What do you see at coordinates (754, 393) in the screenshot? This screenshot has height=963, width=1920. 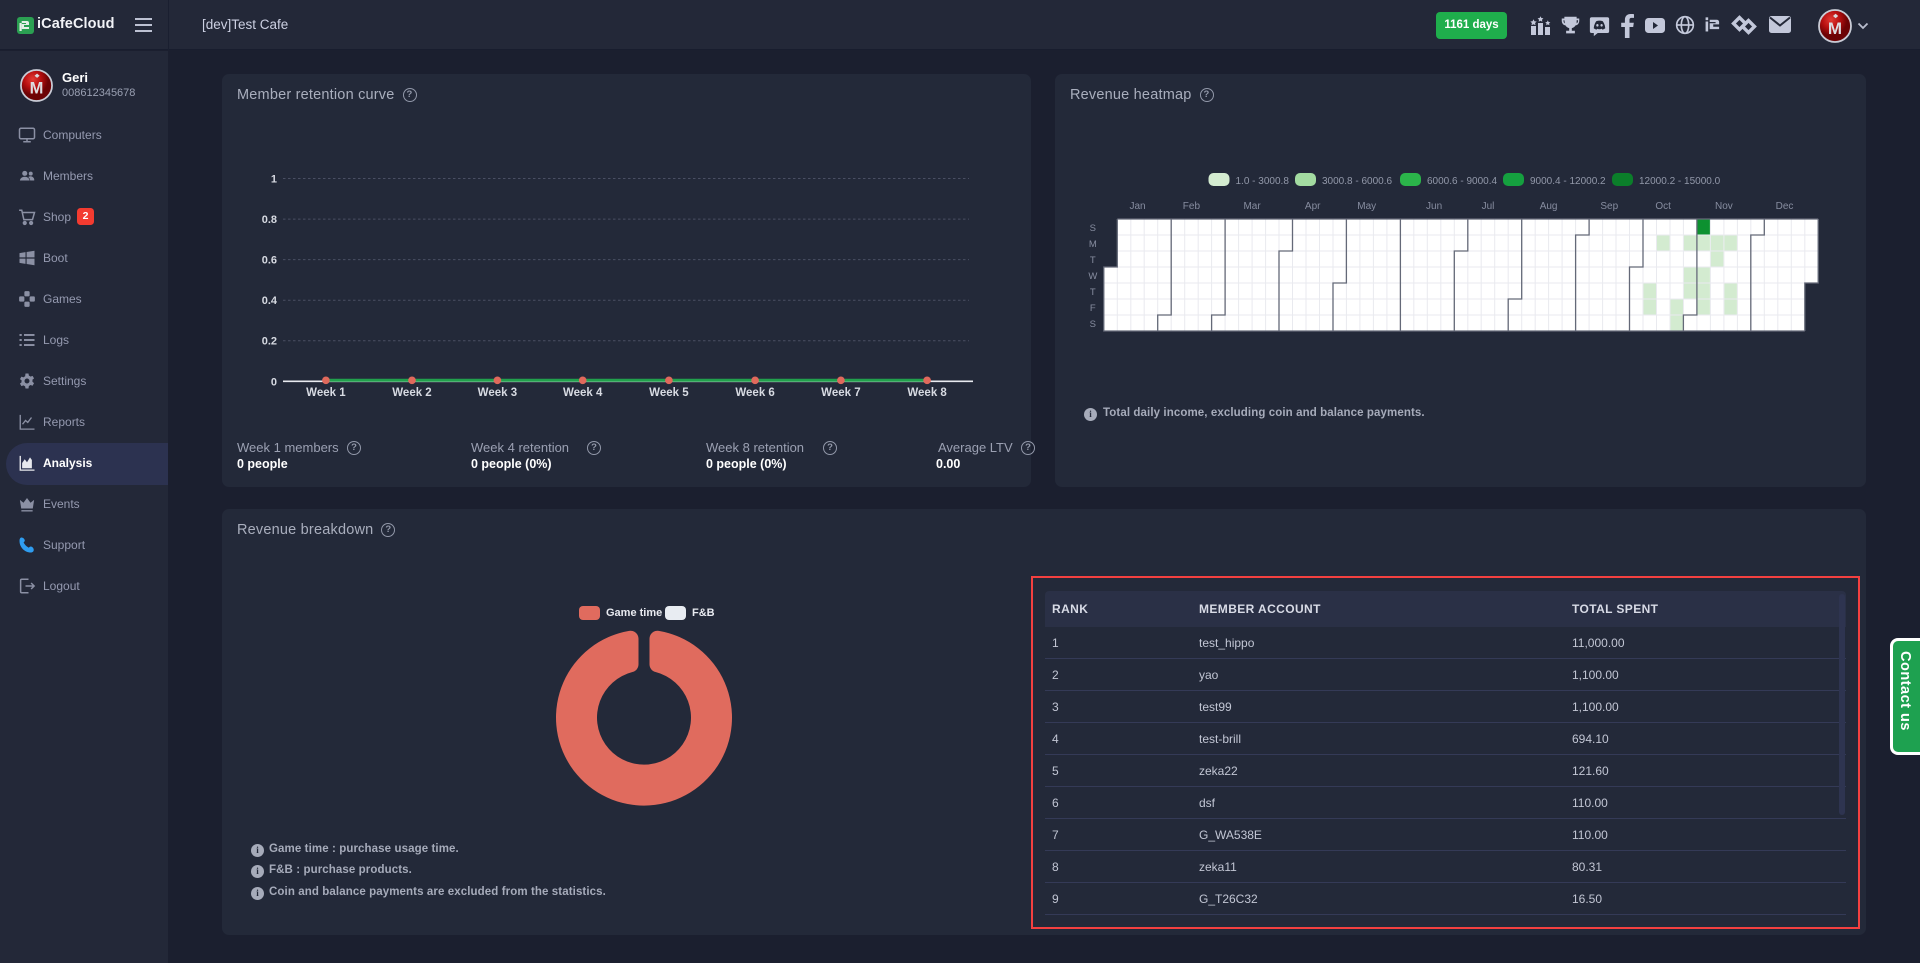 I see `svg-text: Week 6` at bounding box center [754, 393].